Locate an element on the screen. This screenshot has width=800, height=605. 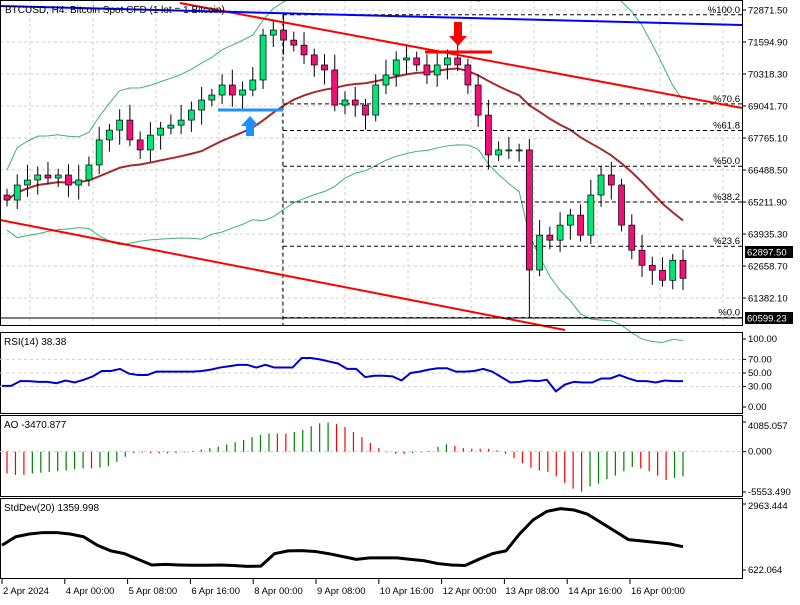
time-label: 14 Apr 16:00 is located at coordinates (595, 591).